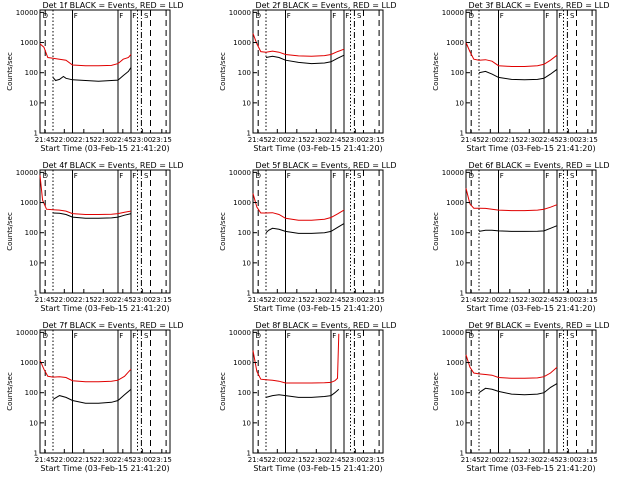 This screenshot has height=480, width=640. Describe the element at coordinates (538, 165) in the screenshot. I see `panel-title: Det 6f BLACK = Events, RED = LLD` at that location.